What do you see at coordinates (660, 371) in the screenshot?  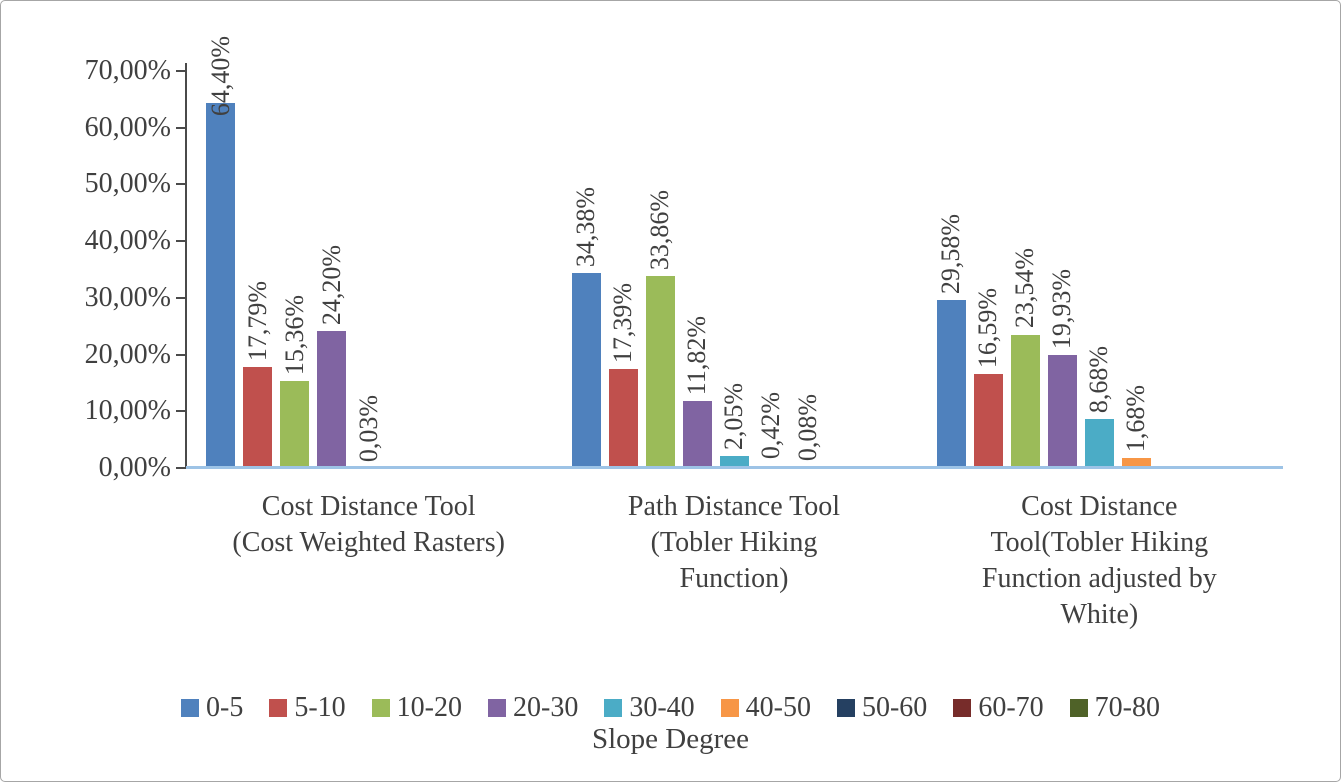 I see `bar-10-20-cat2` at bounding box center [660, 371].